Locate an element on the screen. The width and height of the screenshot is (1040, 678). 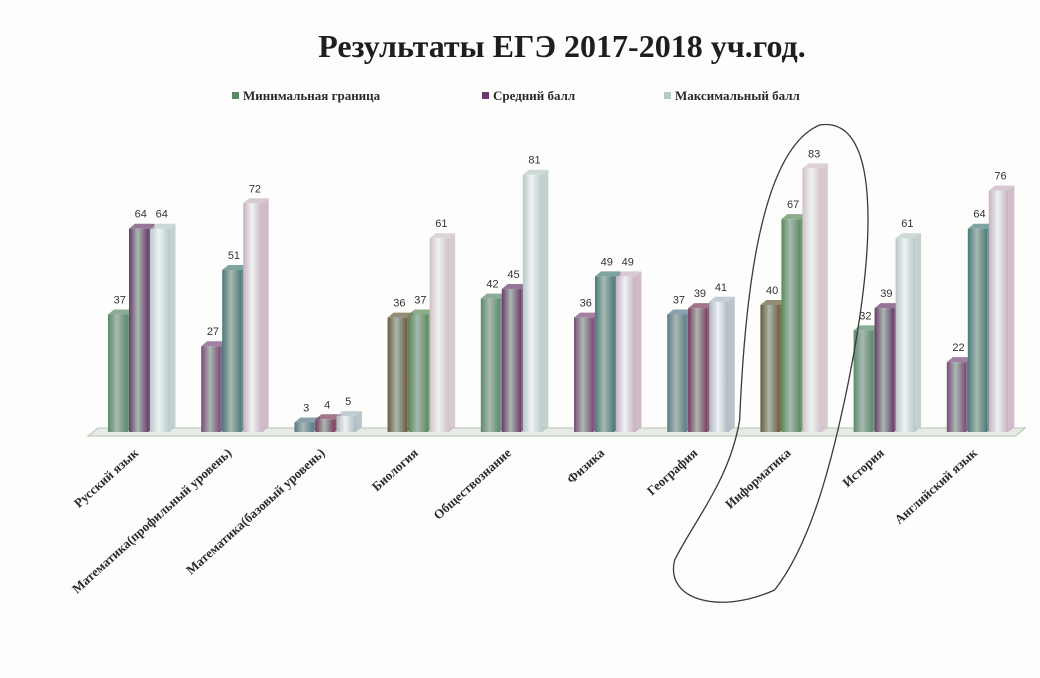
value-label: 67 is located at coordinates (793, 205).